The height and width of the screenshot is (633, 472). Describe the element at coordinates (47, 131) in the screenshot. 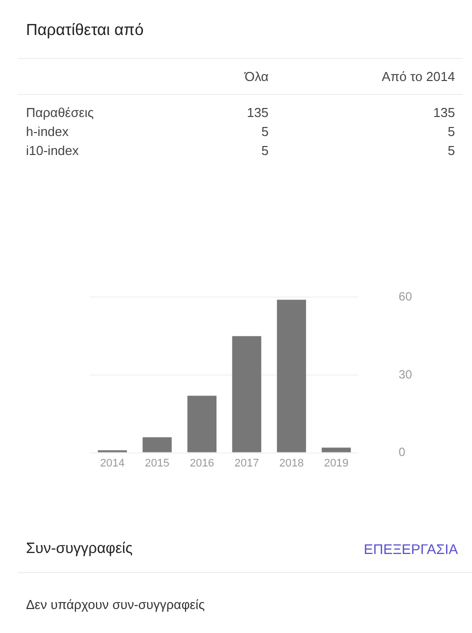

I see `category-label: h-index` at that location.